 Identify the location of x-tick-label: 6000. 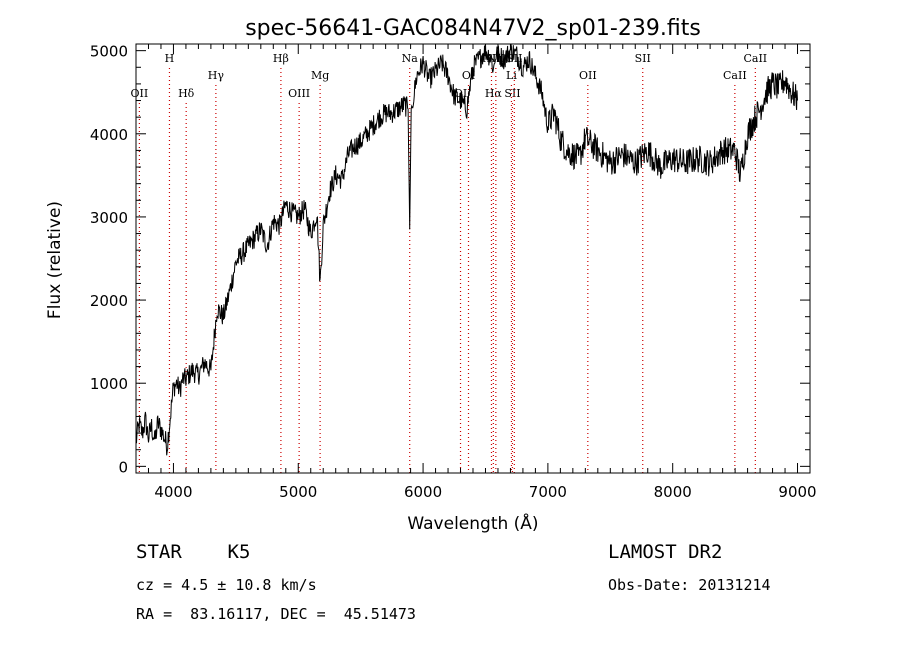
(423, 492).